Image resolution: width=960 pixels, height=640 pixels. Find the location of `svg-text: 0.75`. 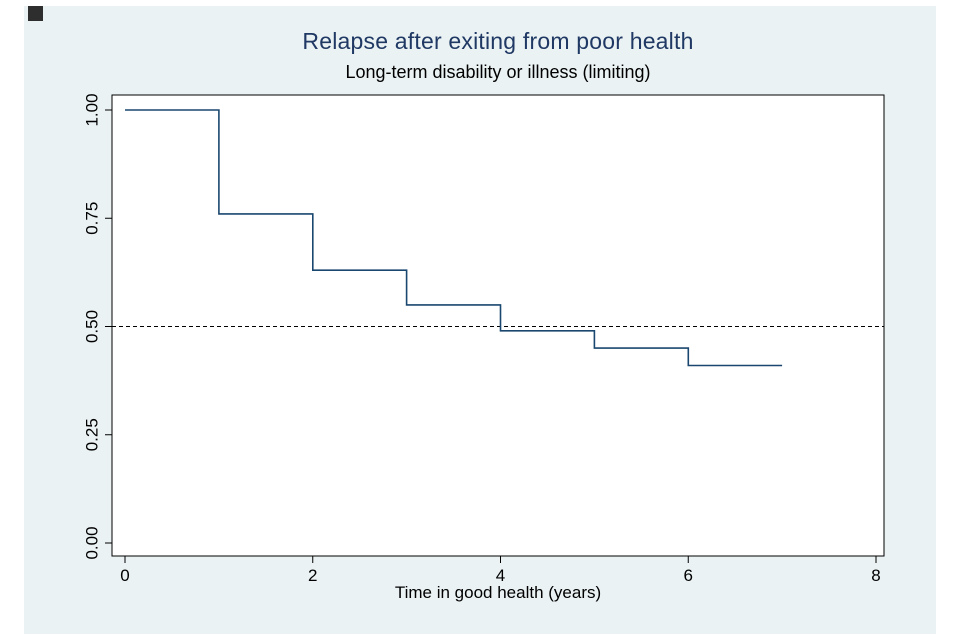

svg-text: 0.75 is located at coordinates (91, 218).